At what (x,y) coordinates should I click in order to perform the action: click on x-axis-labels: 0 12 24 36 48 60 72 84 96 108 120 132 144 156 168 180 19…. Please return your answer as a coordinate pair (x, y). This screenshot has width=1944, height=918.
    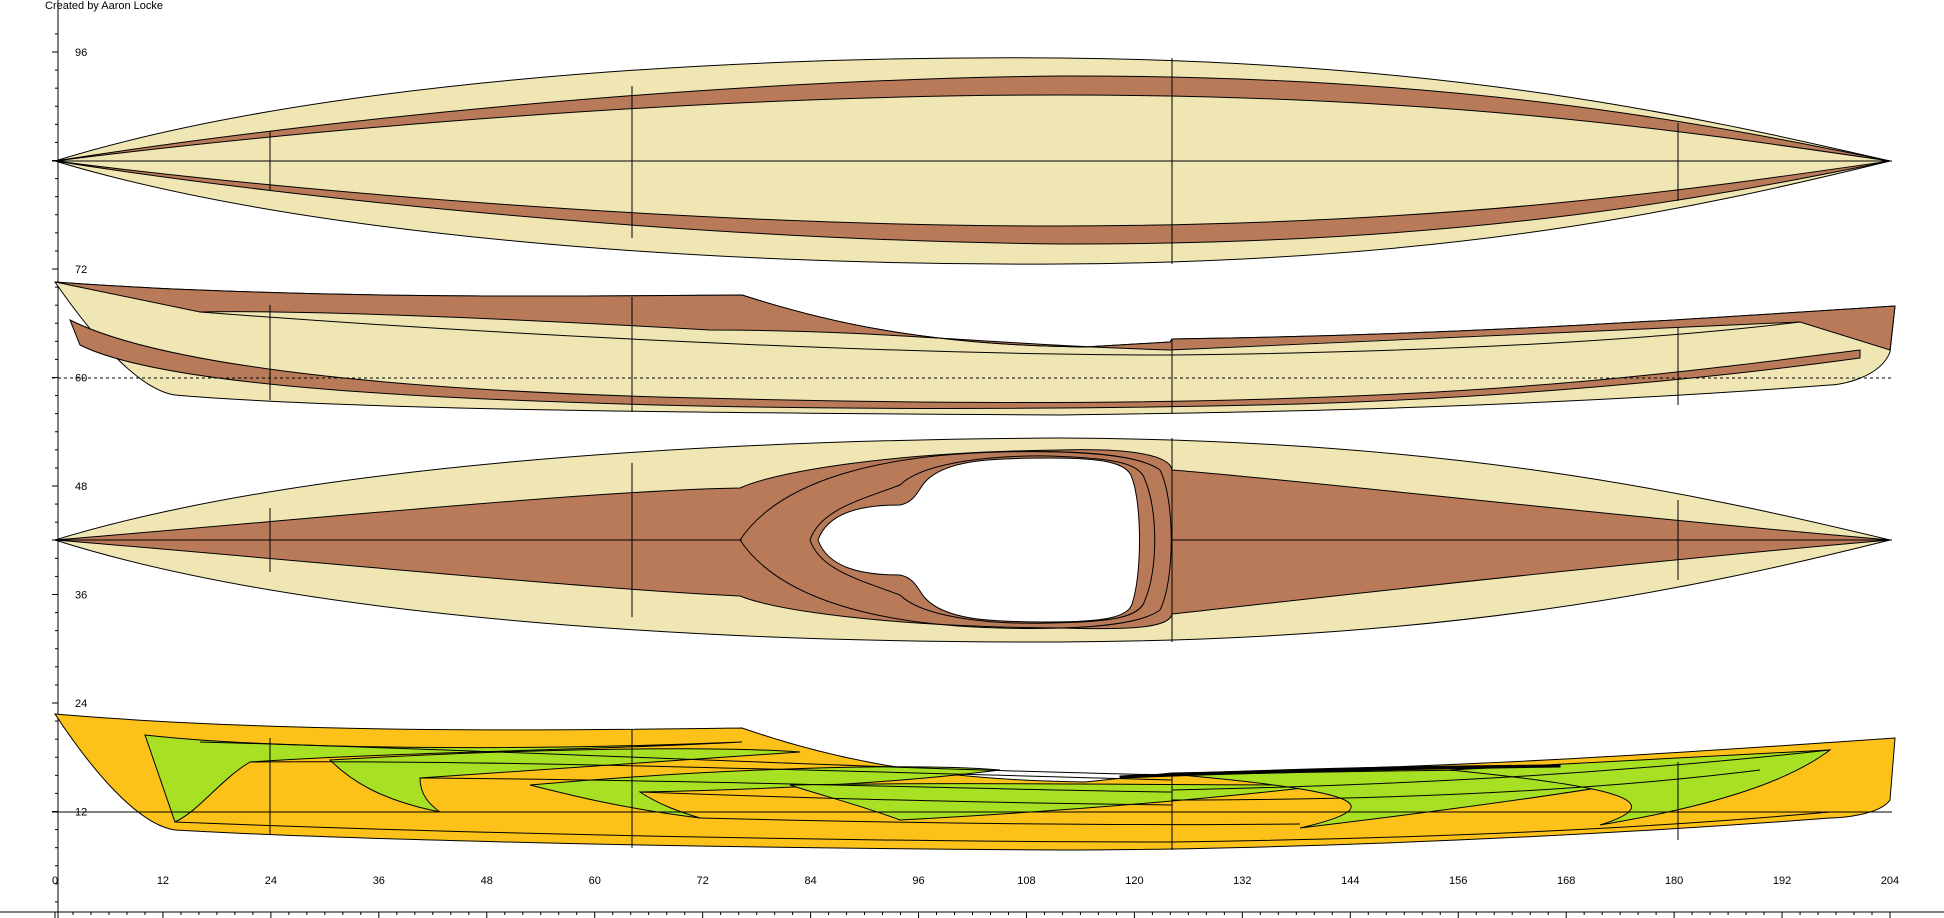
    Looking at the image, I should click on (975, 881).